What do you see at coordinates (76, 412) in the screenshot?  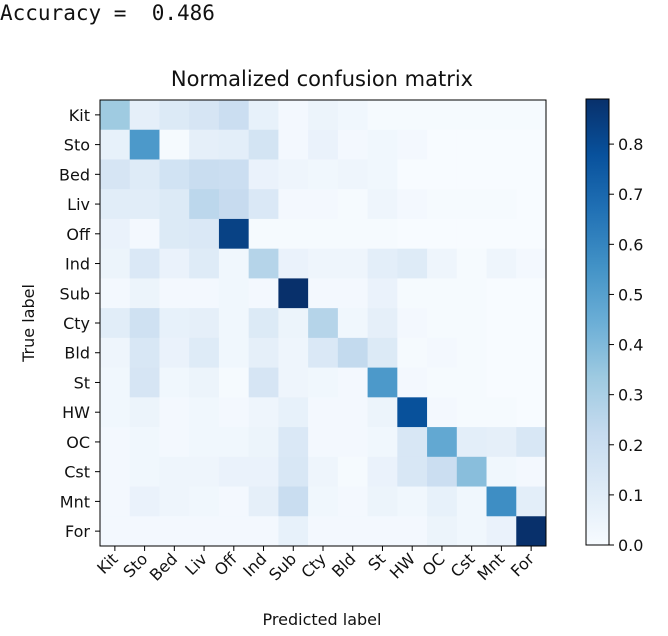 I see `y-tick-label: HW` at bounding box center [76, 412].